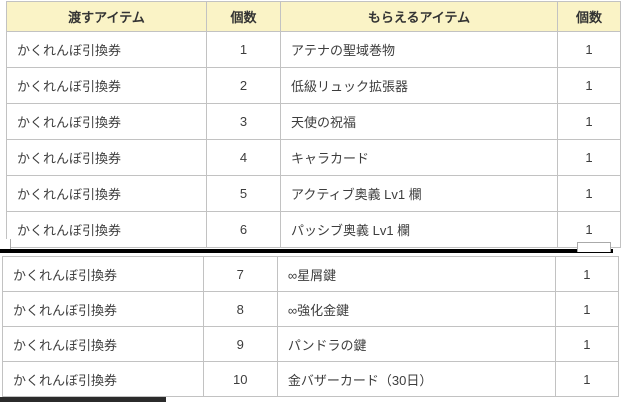 The width and height of the screenshot is (629, 403). I want to click on give-qty-cell: 7, so click(240, 274).